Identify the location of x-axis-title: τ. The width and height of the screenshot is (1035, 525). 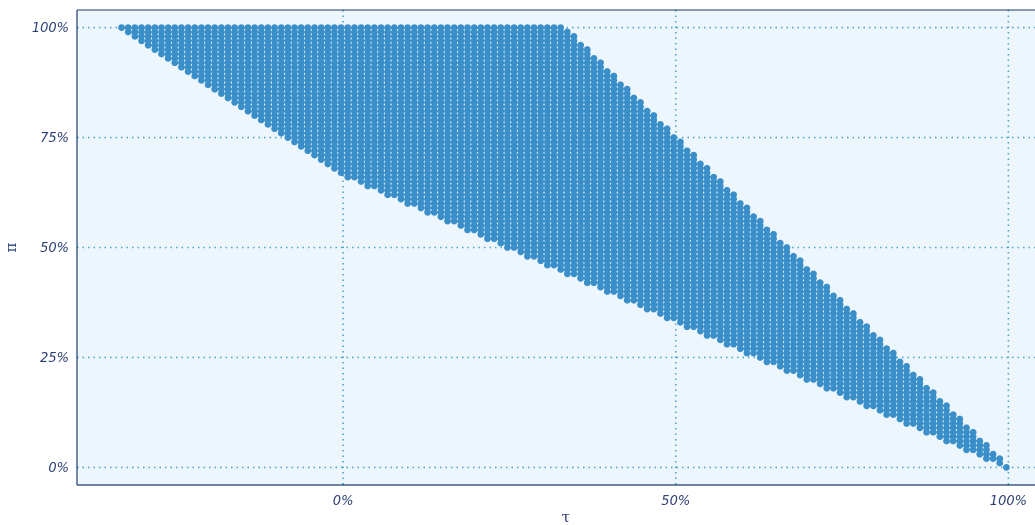
(566, 516).